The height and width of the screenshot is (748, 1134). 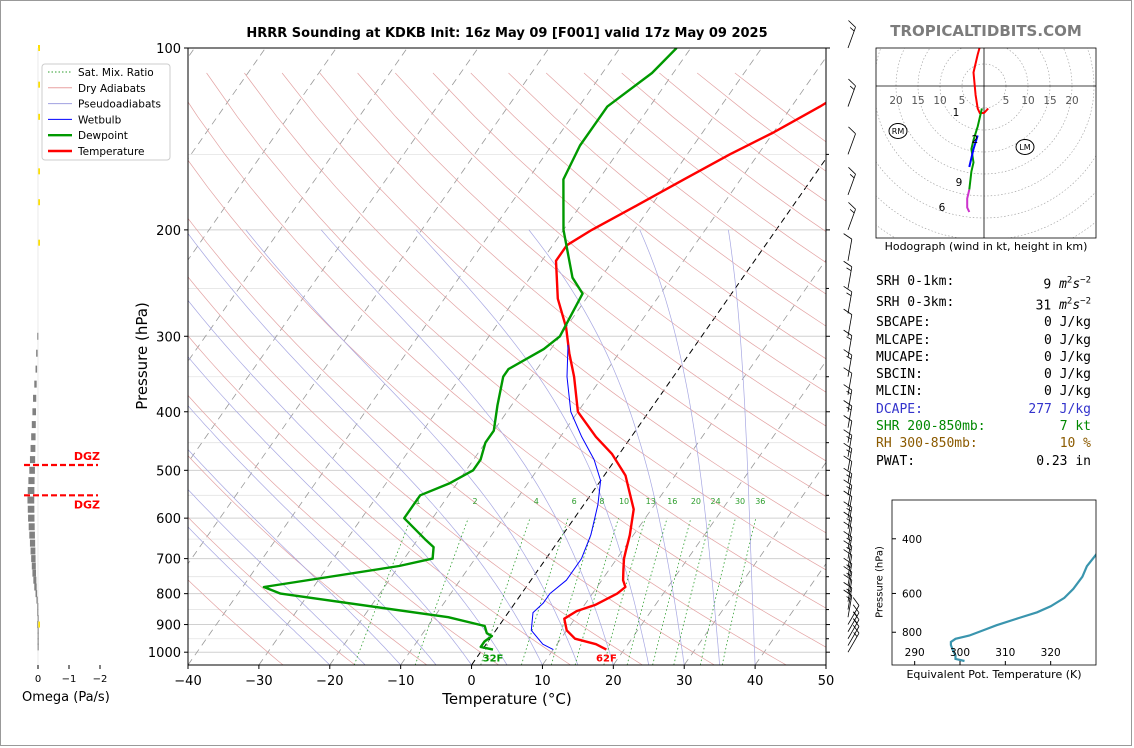 I want to click on mixing-ratio-label: 20, so click(x=696, y=501).